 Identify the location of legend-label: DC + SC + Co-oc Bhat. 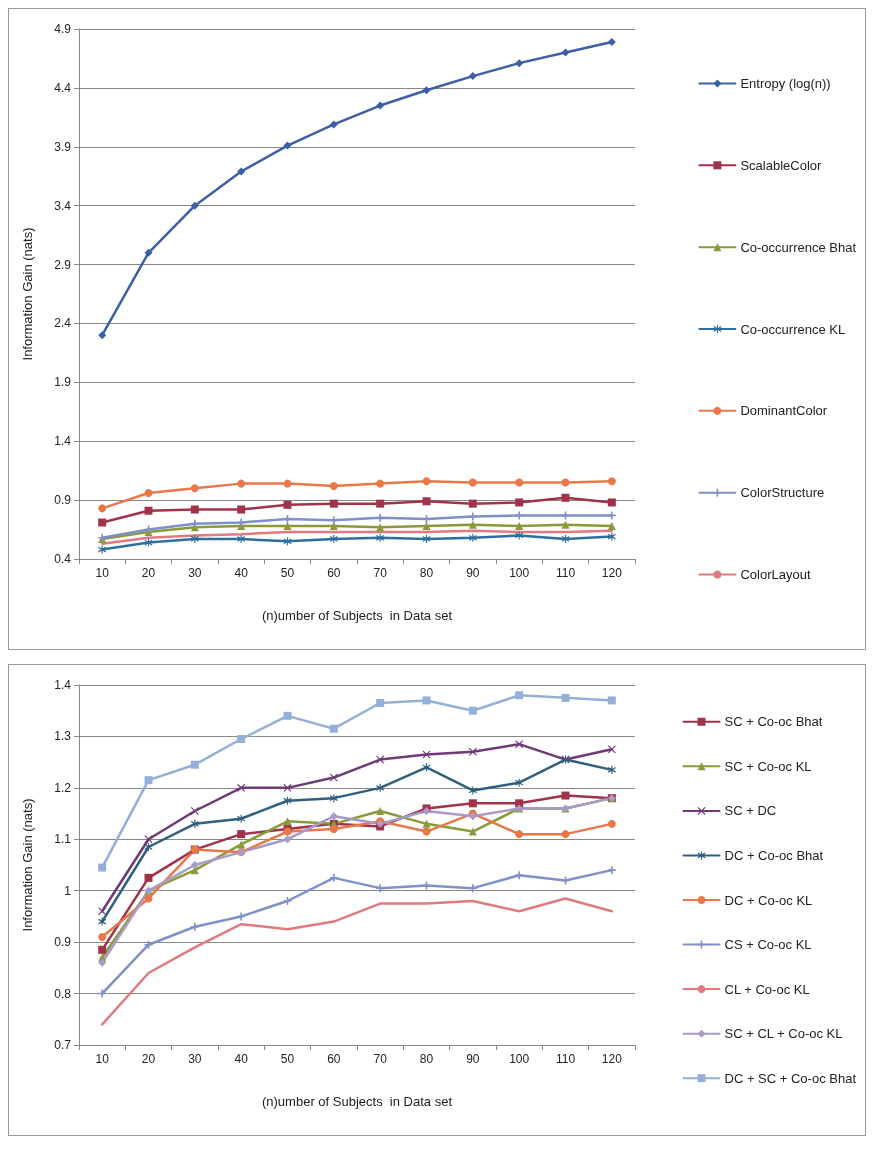
(790, 1078).